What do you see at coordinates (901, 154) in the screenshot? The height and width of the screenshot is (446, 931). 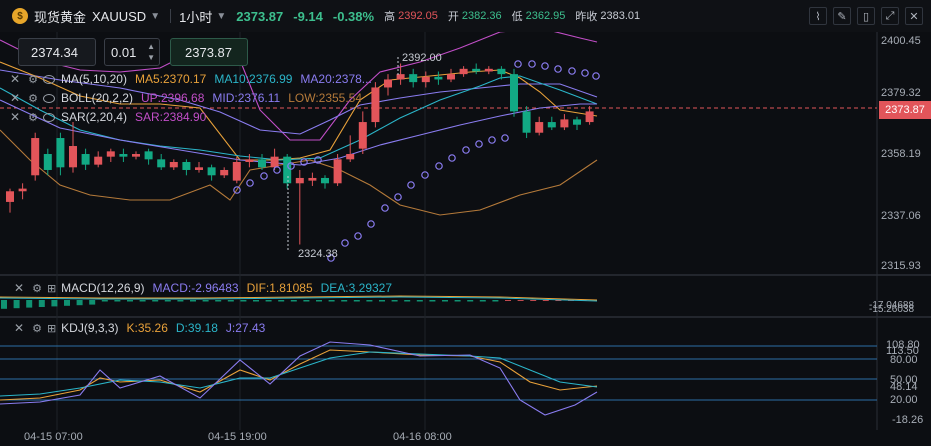 I see `price-axis-label: 2358.19` at bounding box center [901, 154].